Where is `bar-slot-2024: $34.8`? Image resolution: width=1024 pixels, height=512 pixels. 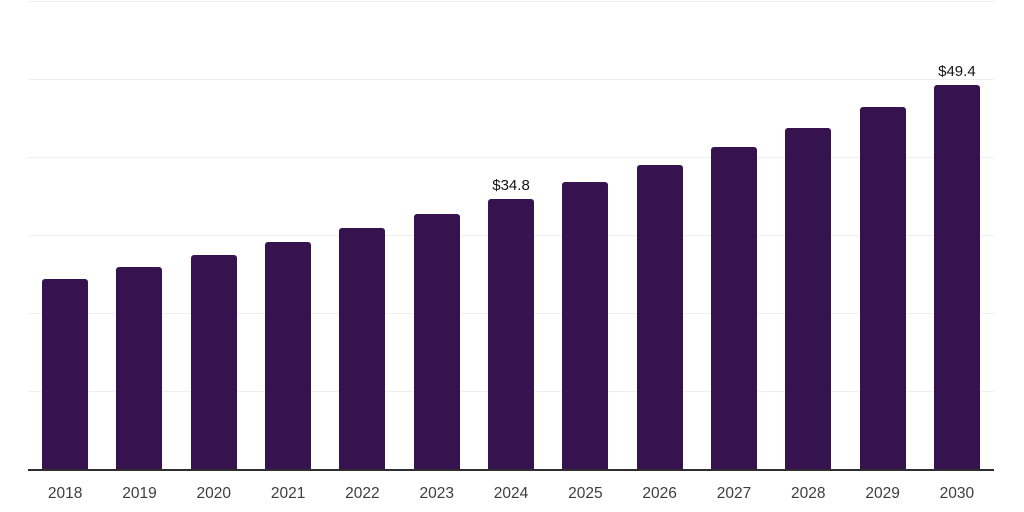
bar-slot-2024: $34.8 is located at coordinates (511, 236).